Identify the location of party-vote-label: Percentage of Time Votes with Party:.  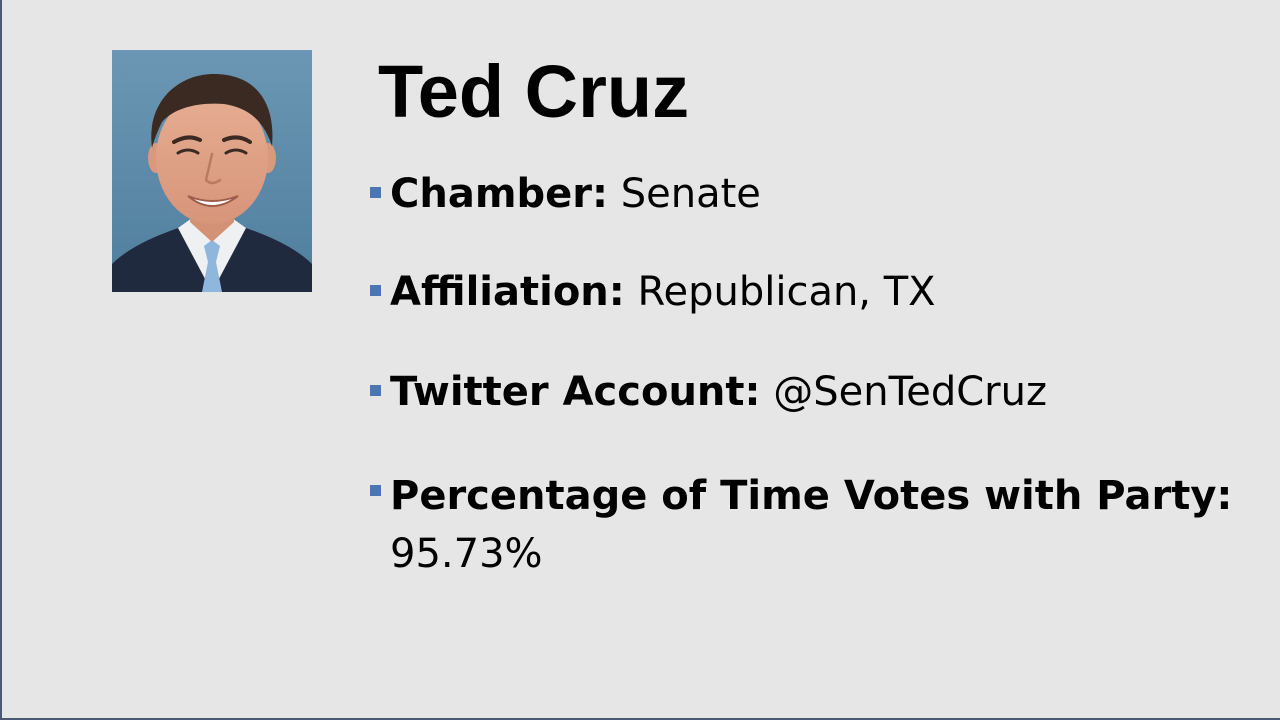
(811, 496).